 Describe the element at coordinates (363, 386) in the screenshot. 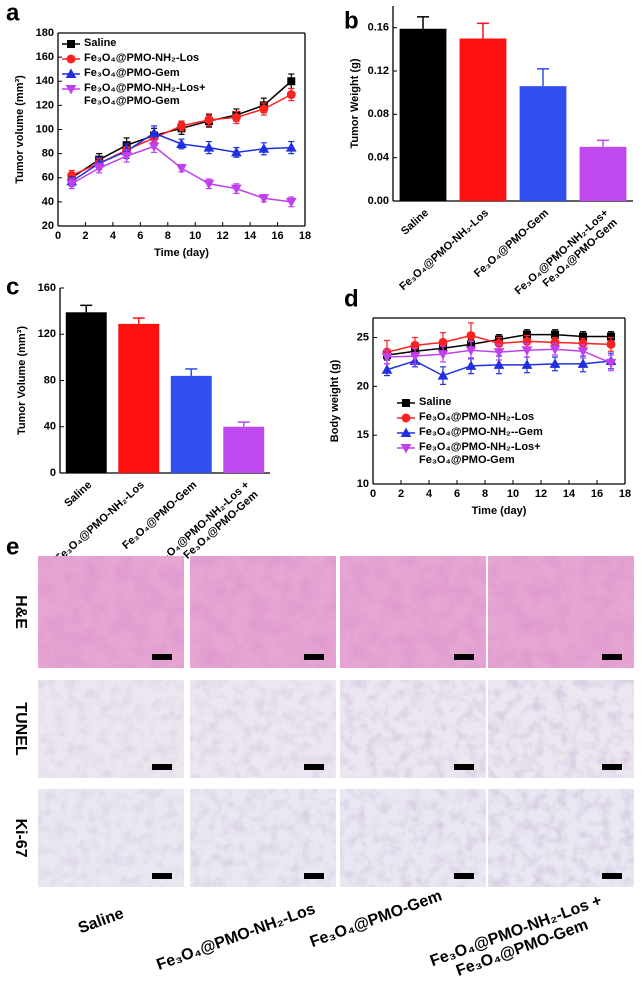

I see `y-tick-label: 20` at that location.